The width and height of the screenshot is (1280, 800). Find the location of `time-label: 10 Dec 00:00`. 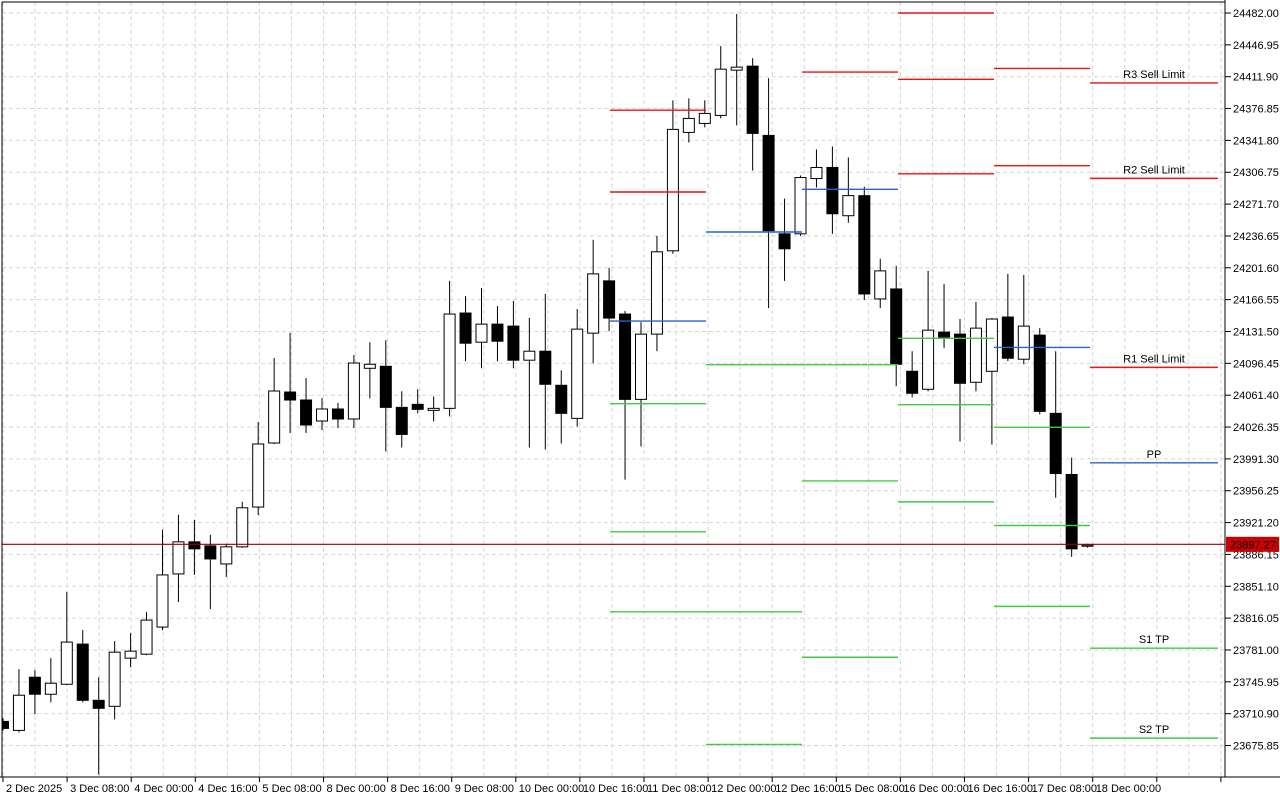

time-label: 10 Dec 00:00 is located at coordinates (551, 789).